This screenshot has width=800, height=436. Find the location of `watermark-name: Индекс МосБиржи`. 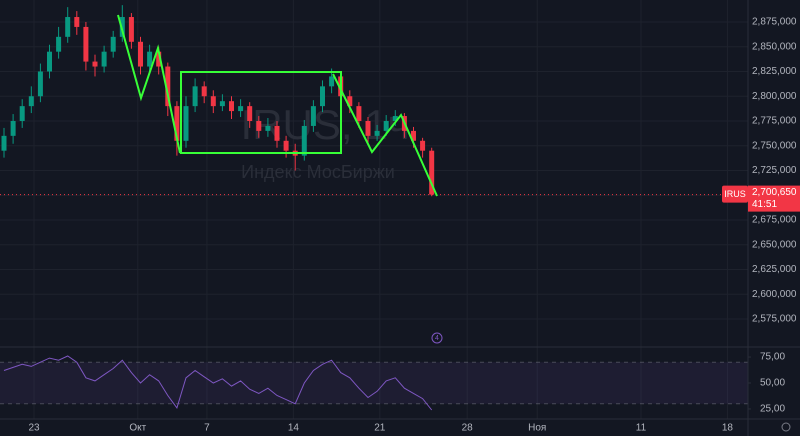

watermark-name: Индекс МосБиржи is located at coordinates (318, 172).